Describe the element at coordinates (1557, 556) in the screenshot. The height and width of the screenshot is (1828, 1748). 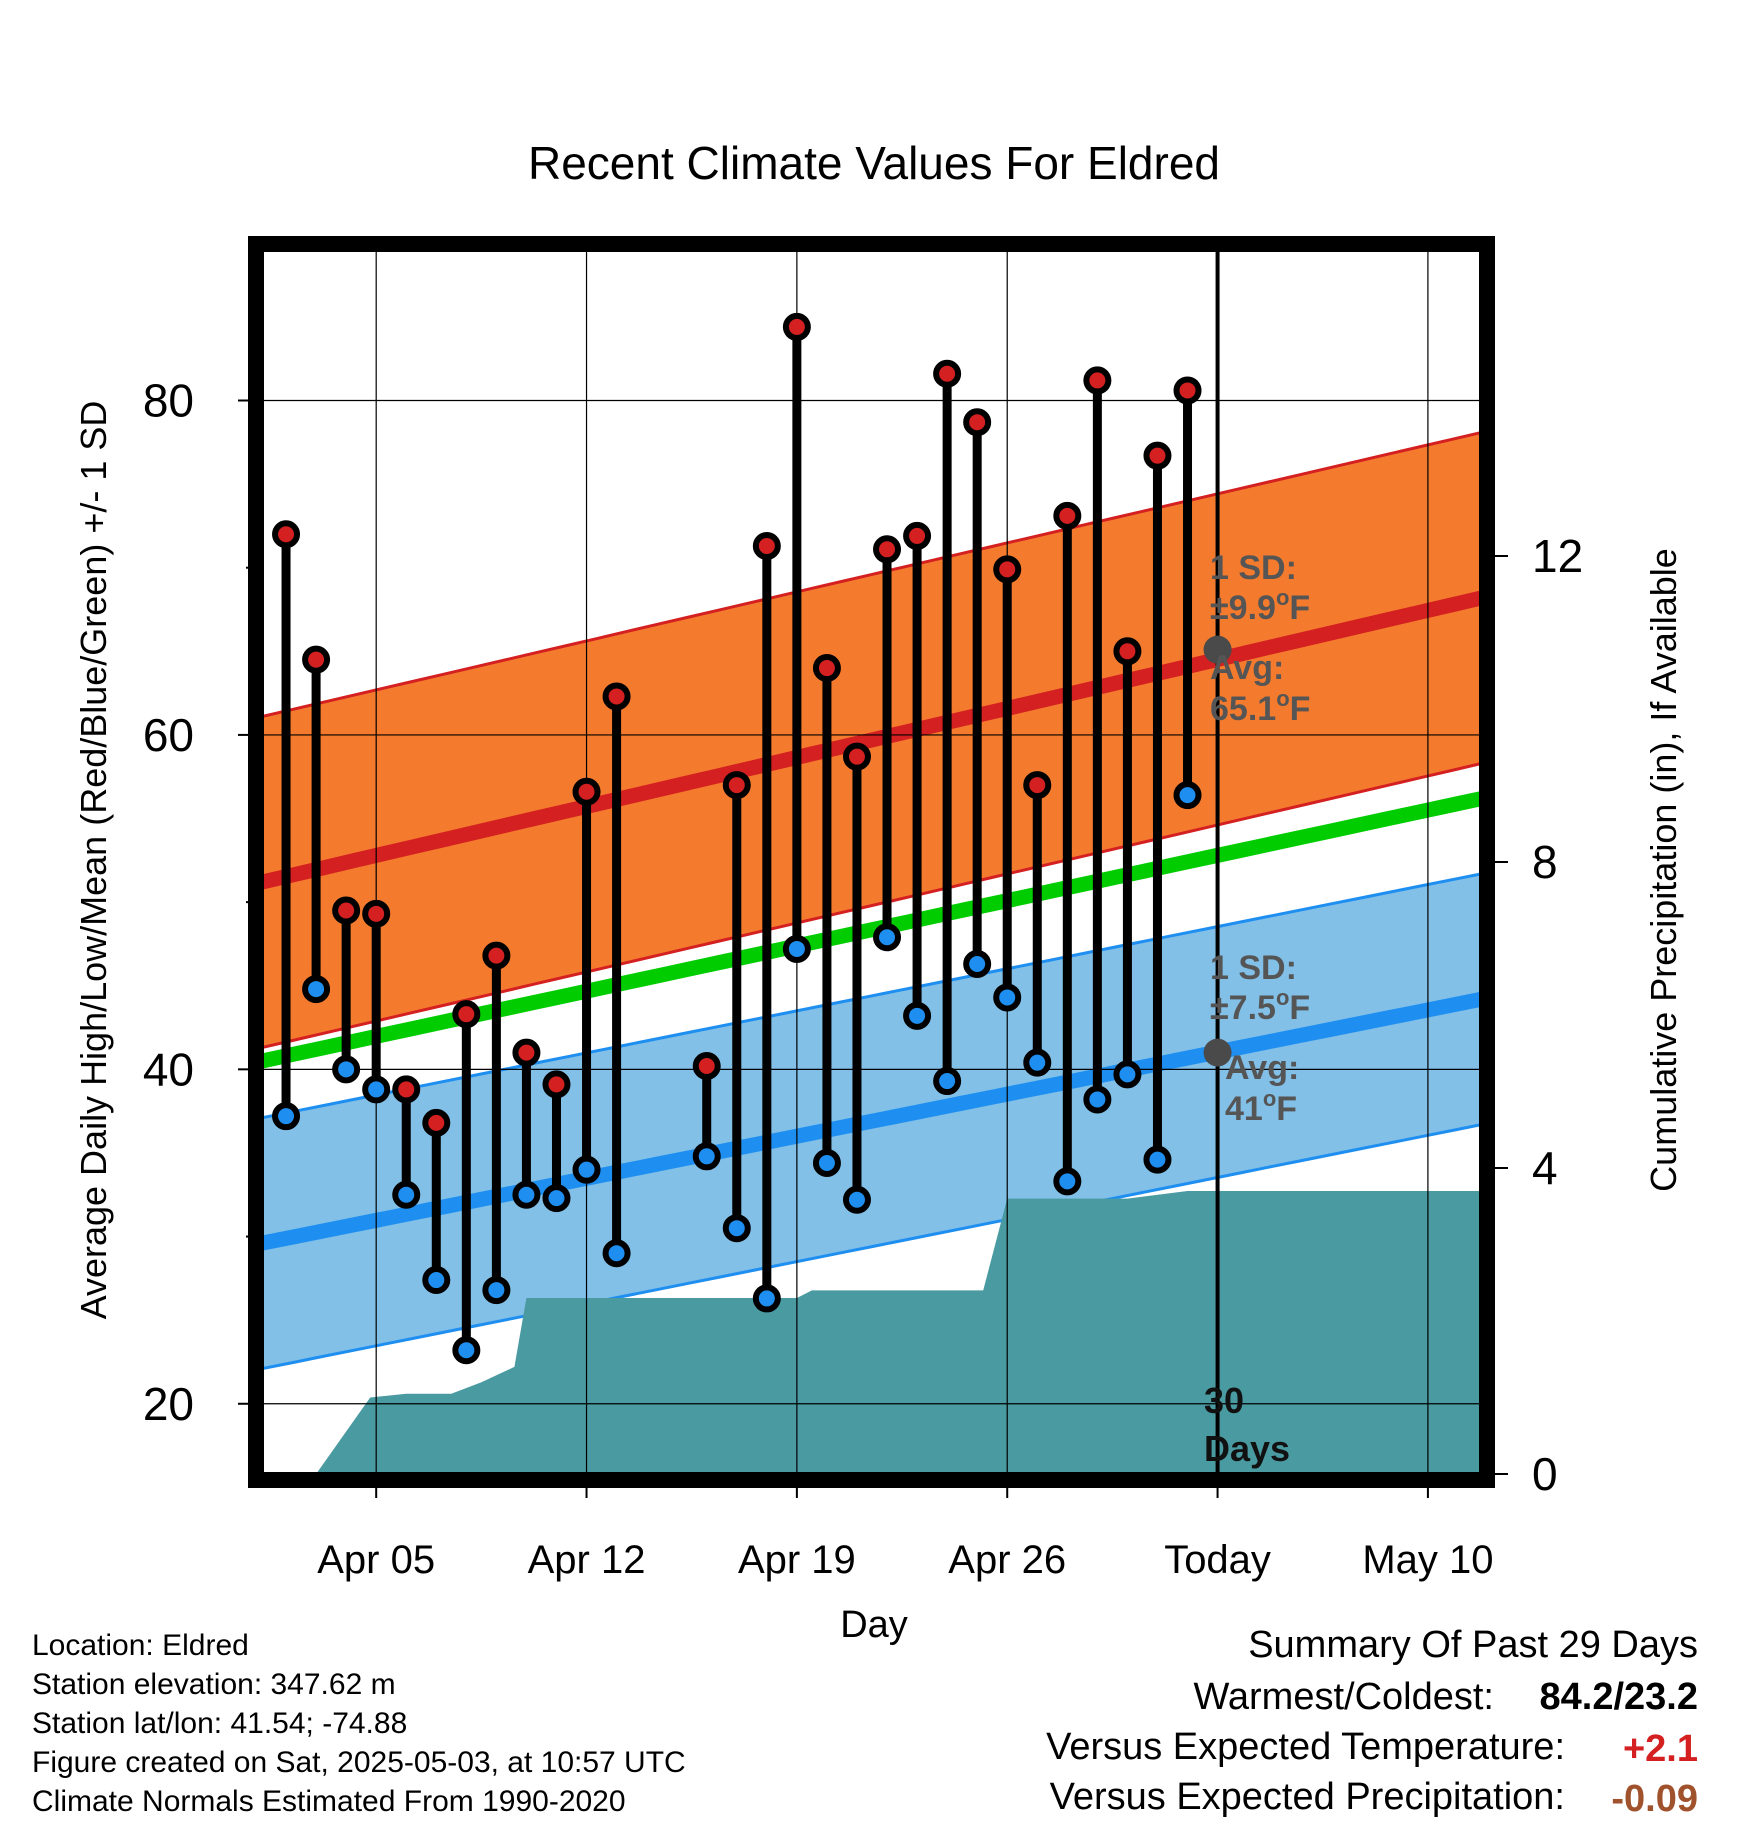
I see `y2-tick-label: 12` at that location.